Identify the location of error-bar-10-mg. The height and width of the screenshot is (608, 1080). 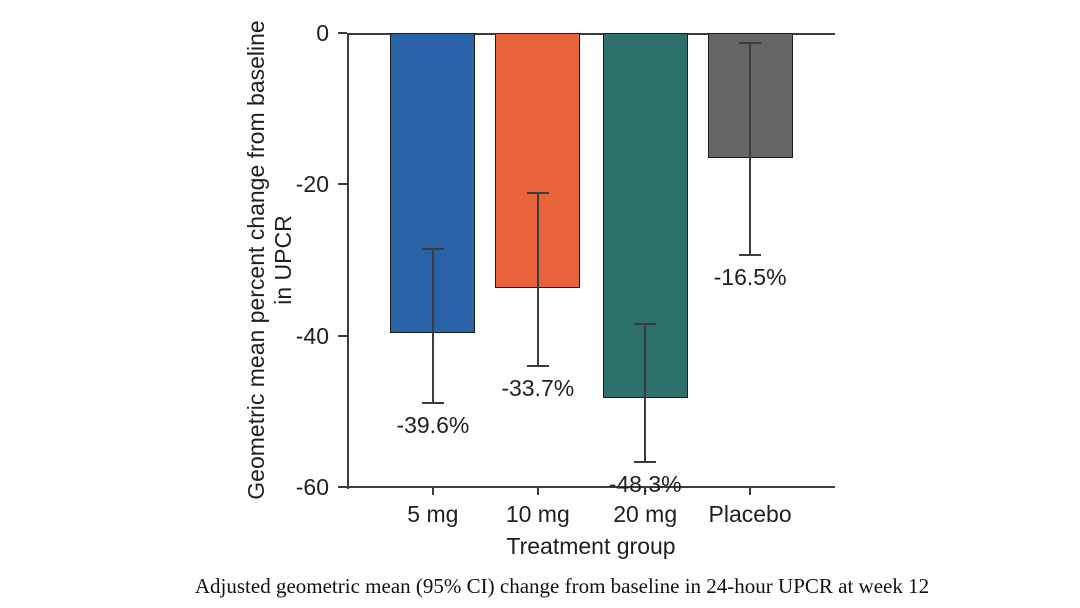
(537, 279).